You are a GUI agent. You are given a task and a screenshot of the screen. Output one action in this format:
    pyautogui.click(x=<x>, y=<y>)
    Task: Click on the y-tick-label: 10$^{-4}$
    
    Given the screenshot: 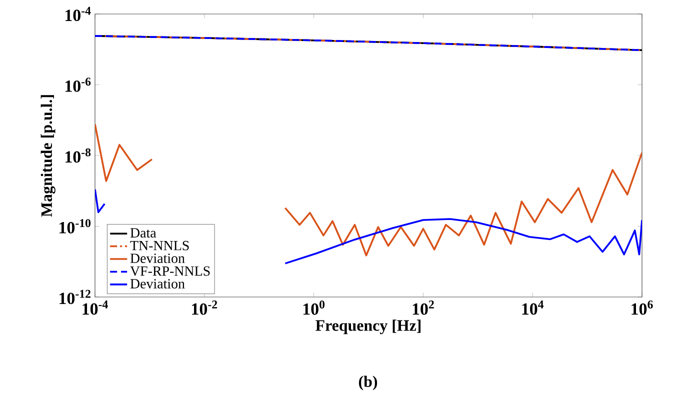 What is the action you would take?
    pyautogui.click(x=78, y=14)
    